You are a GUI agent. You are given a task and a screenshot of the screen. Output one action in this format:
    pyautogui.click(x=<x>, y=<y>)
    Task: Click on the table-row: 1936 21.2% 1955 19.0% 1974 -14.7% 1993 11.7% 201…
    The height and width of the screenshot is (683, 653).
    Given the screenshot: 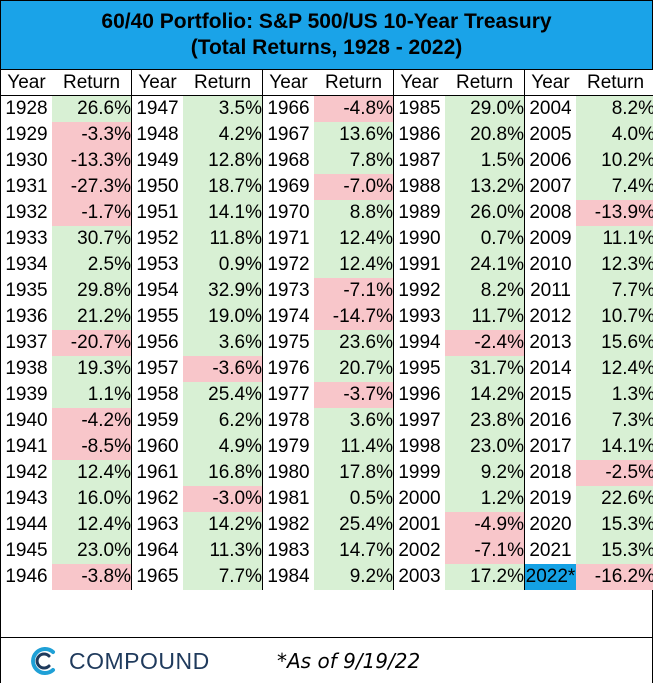 What is the action you would take?
    pyautogui.click(x=327, y=317)
    